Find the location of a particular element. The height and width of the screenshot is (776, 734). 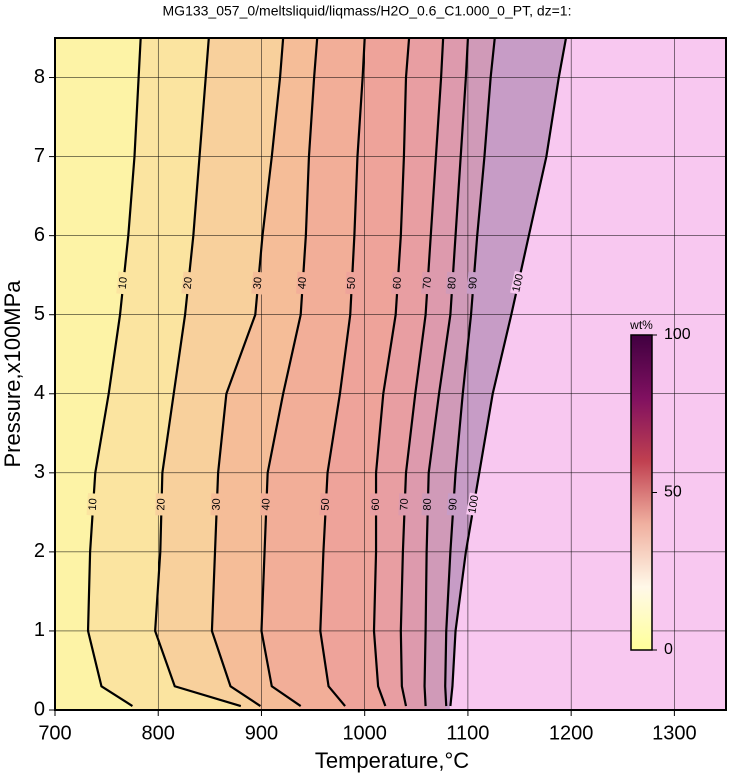

colorbar-tick-label: 0 is located at coordinates (668, 649).